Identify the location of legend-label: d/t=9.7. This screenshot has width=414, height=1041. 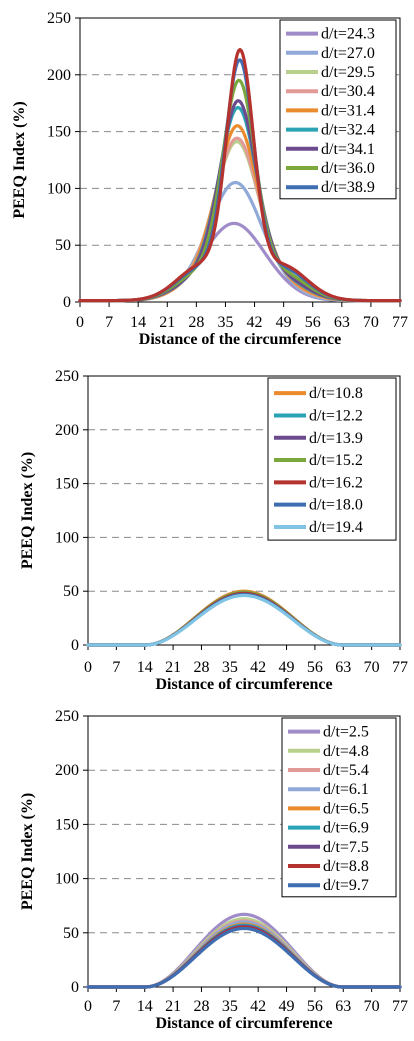
(346, 885).